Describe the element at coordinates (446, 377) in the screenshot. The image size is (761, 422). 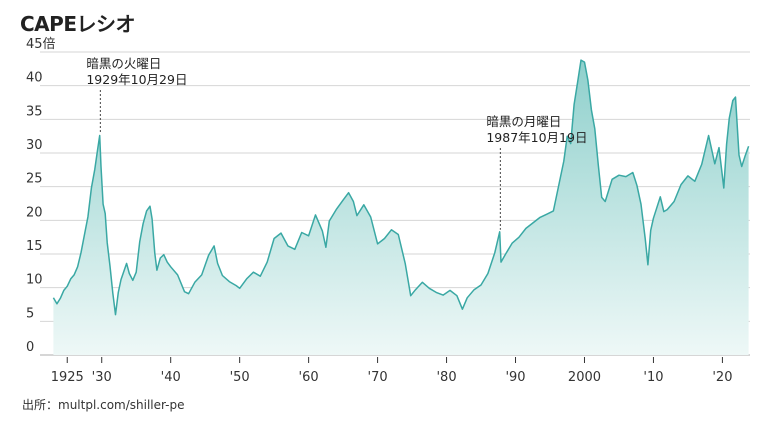
I see `xtick-label-1980: '80` at that location.